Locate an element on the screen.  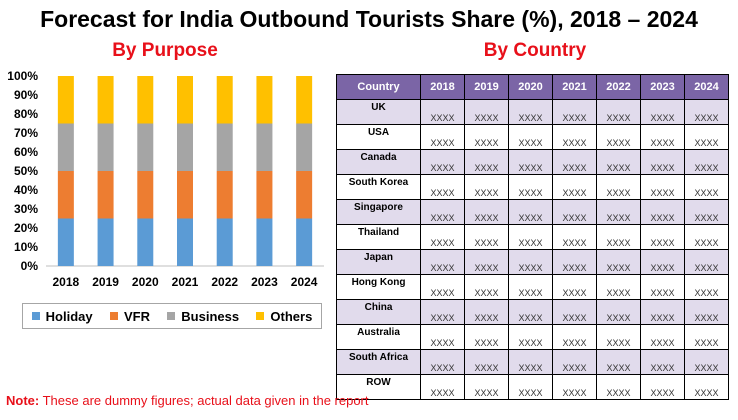
bar-segment-business-2024 is located at coordinates (304, 147).